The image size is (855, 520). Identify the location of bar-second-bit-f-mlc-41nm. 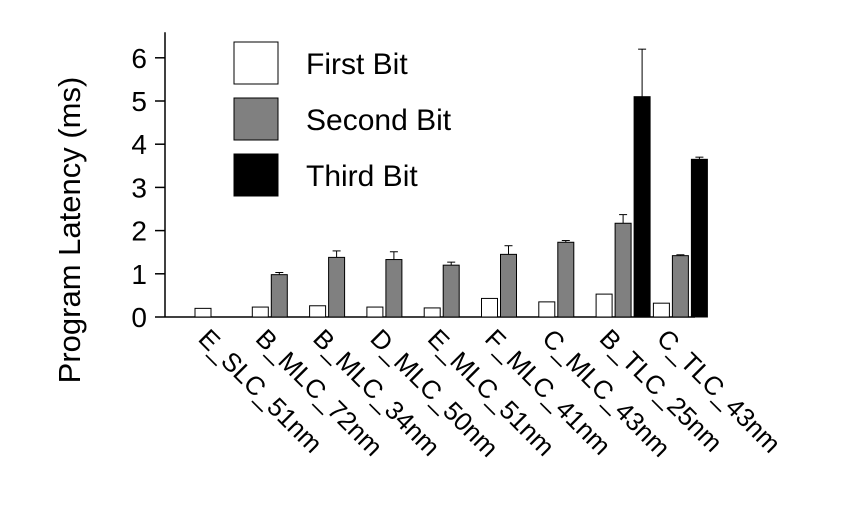
(508, 285).